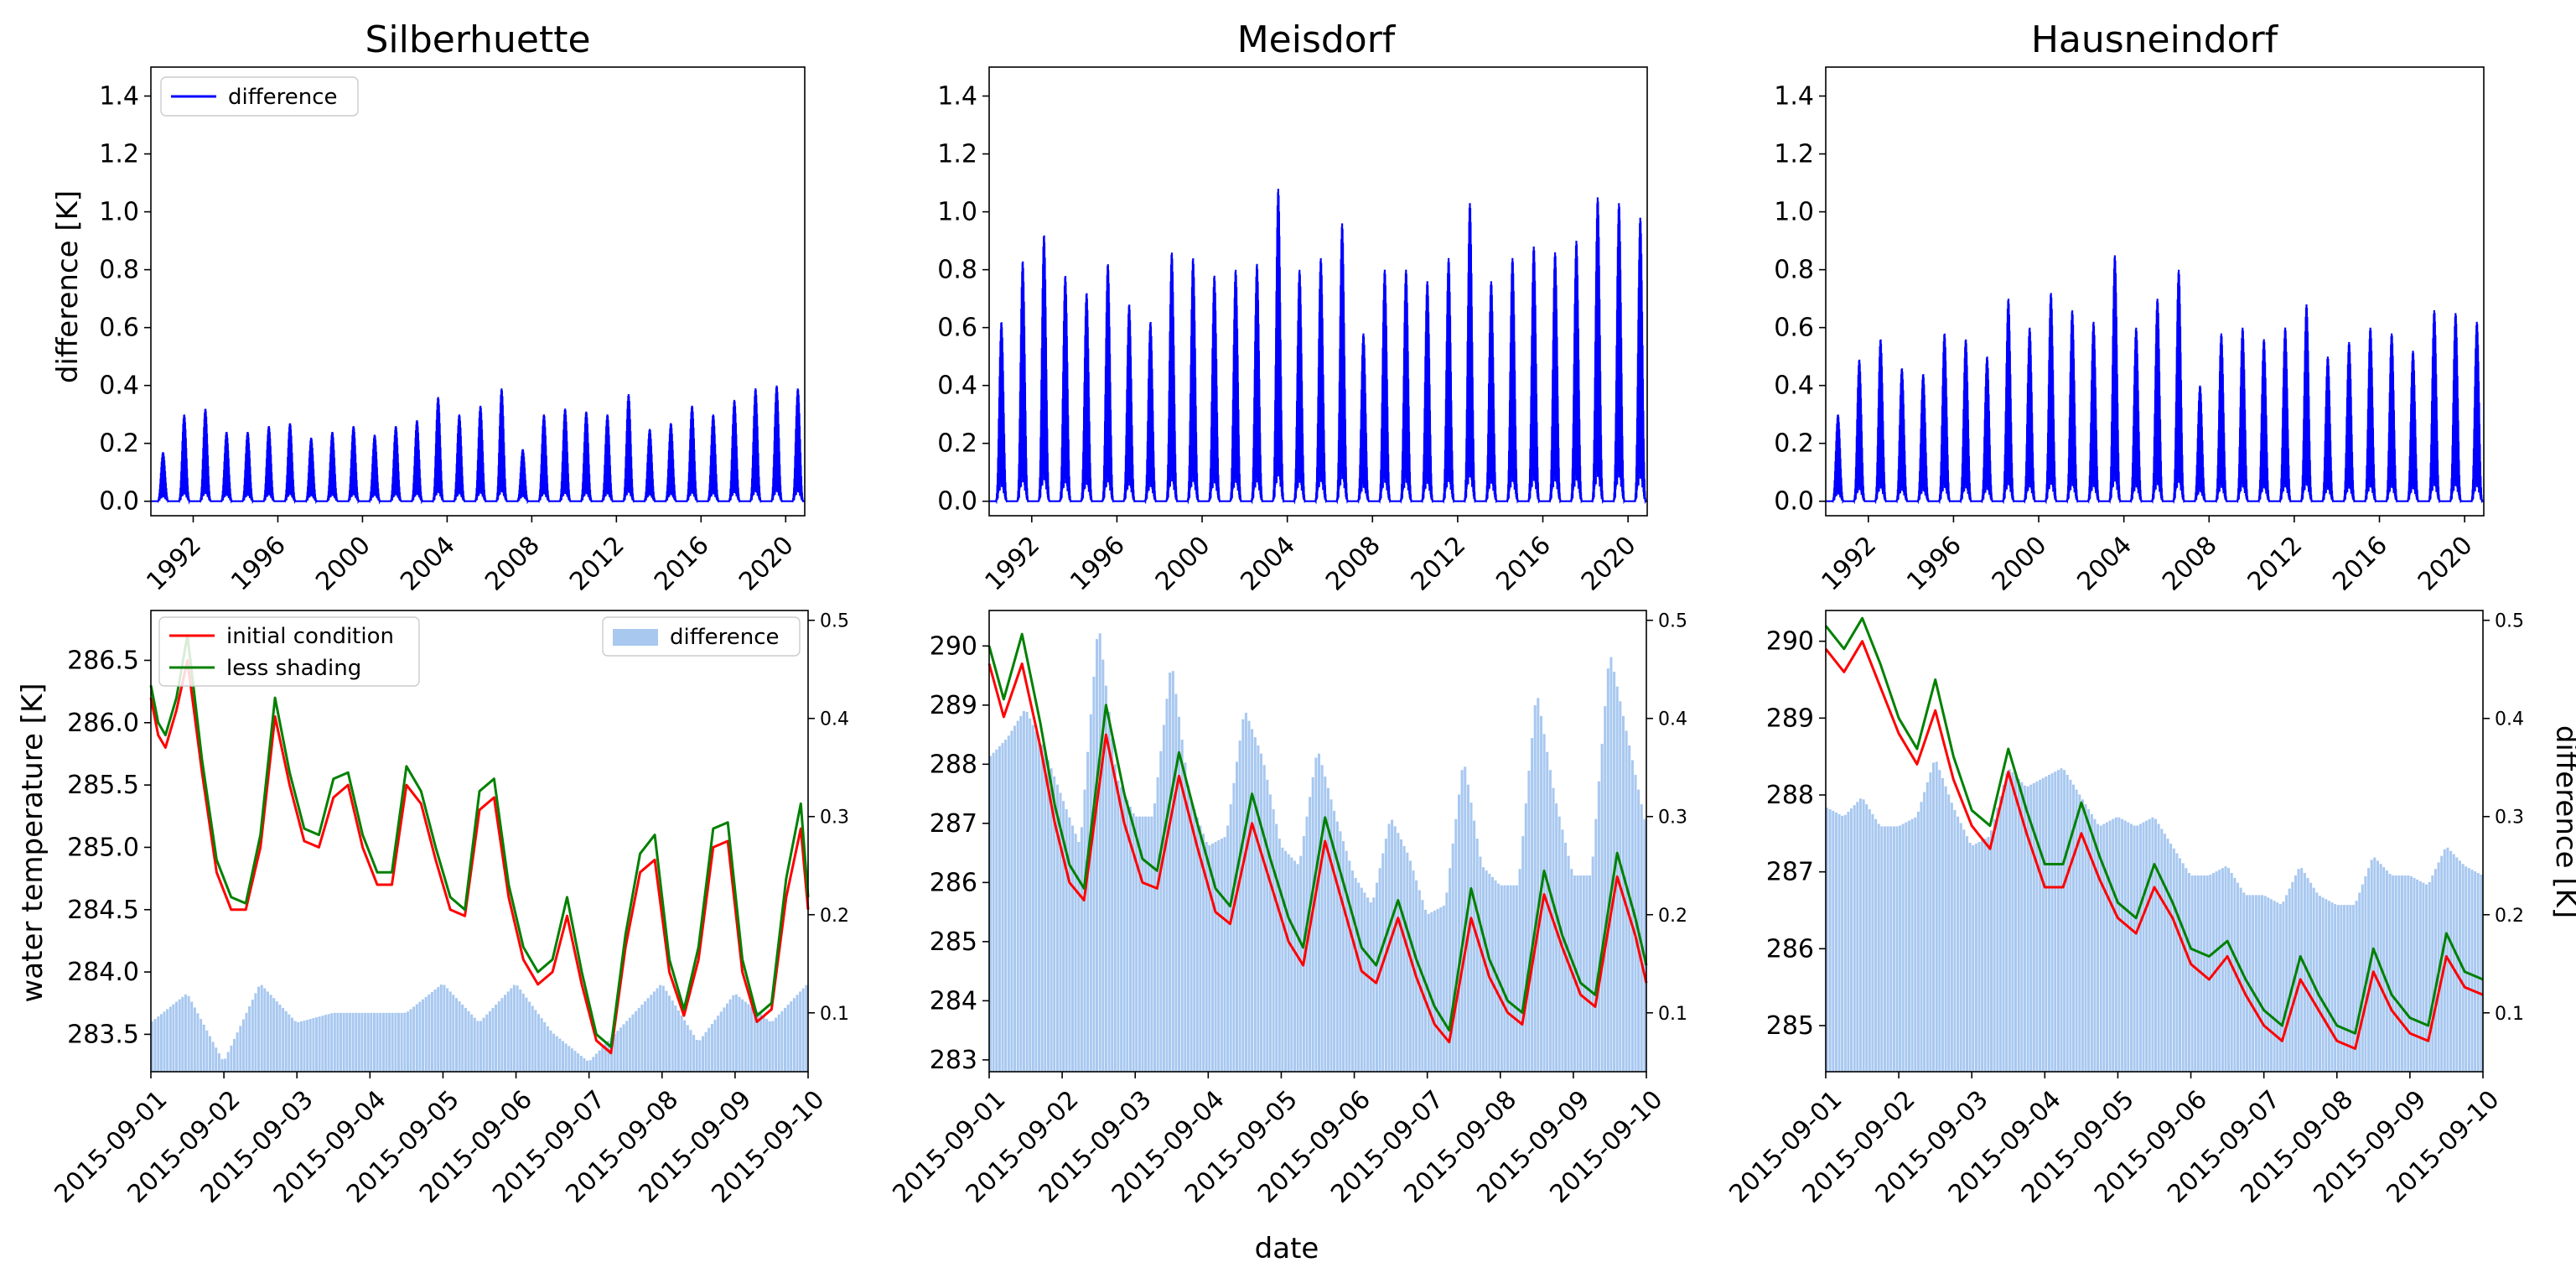 The height and width of the screenshot is (1278, 2576). Describe the element at coordinates (477, 39) in the screenshot. I see `panel-title-silberhuette: Silberhuette` at that location.